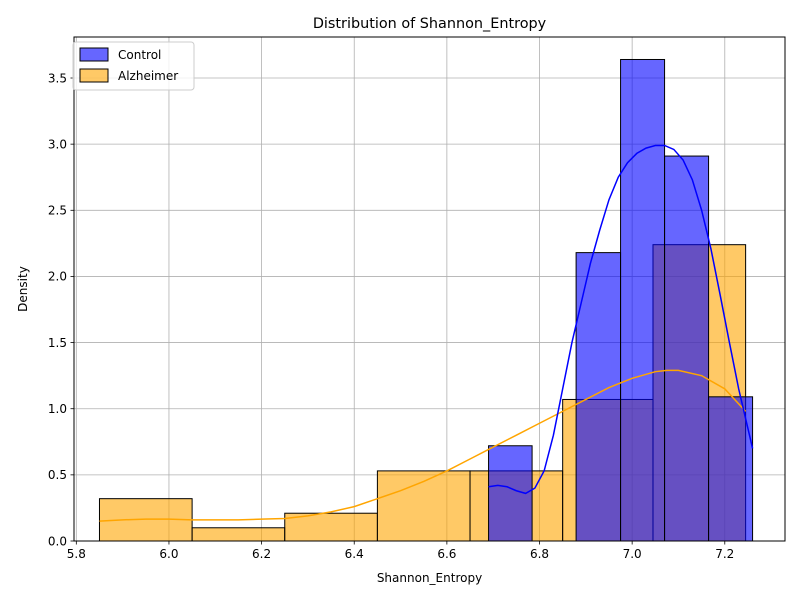 The image size is (800, 600). Describe the element at coordinates (446, 554) in the screenshot. I see `x-tick-label: 6.6` at that location.